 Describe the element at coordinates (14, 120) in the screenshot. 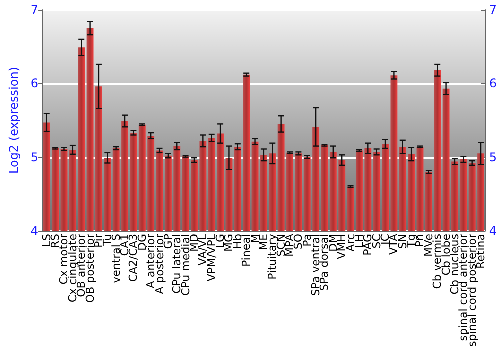

I see `y-axis-title: Log2 (expression)` at that location.